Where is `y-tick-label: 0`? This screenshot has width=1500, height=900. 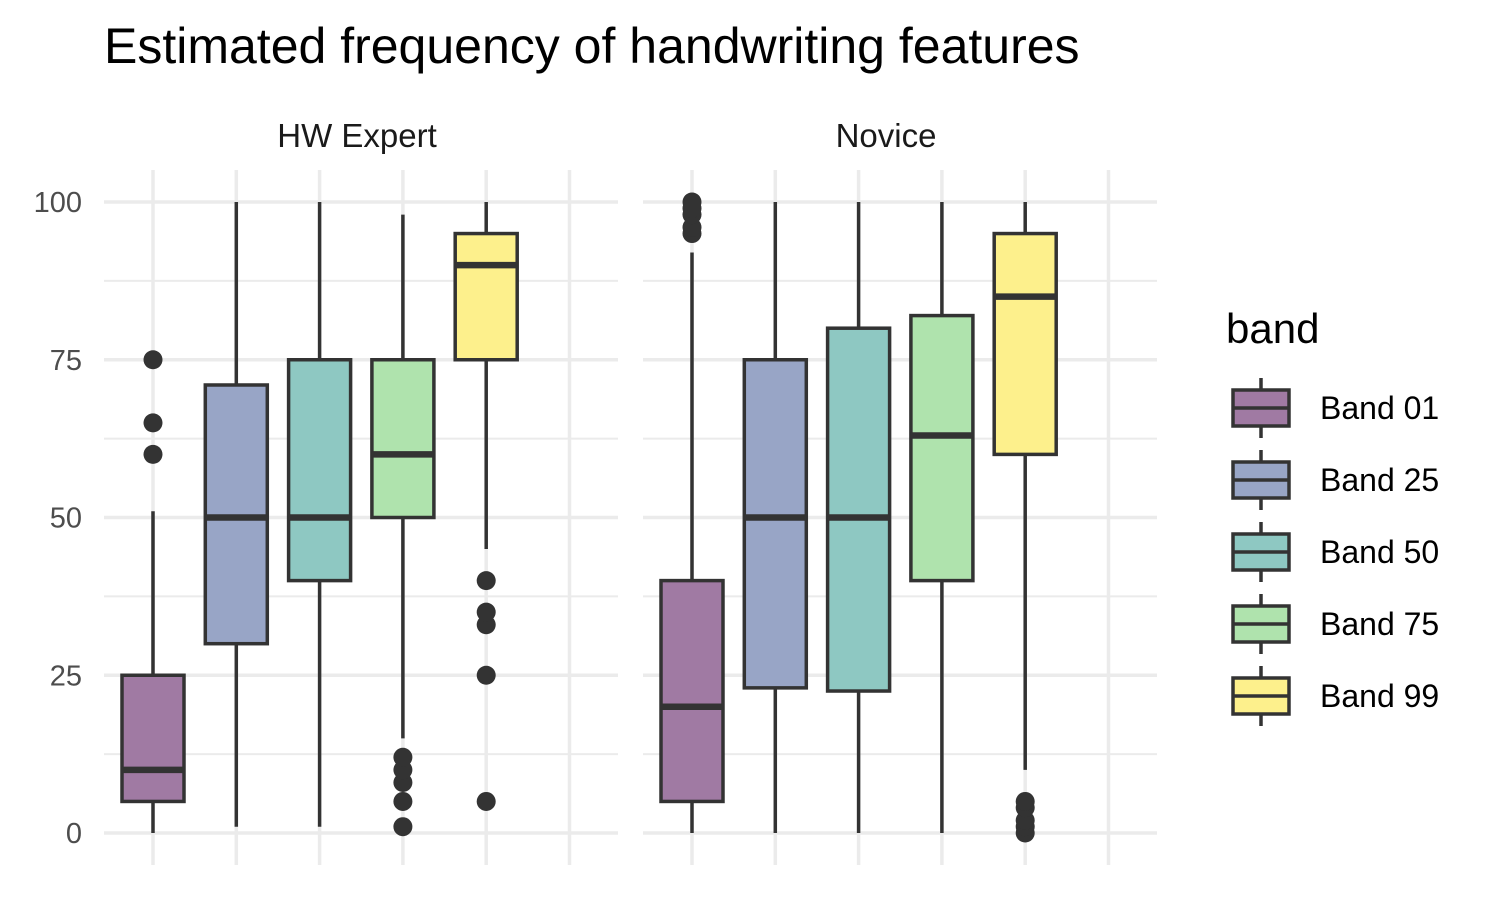 y-tick-label: 0 is located at coordinates (74, 834).